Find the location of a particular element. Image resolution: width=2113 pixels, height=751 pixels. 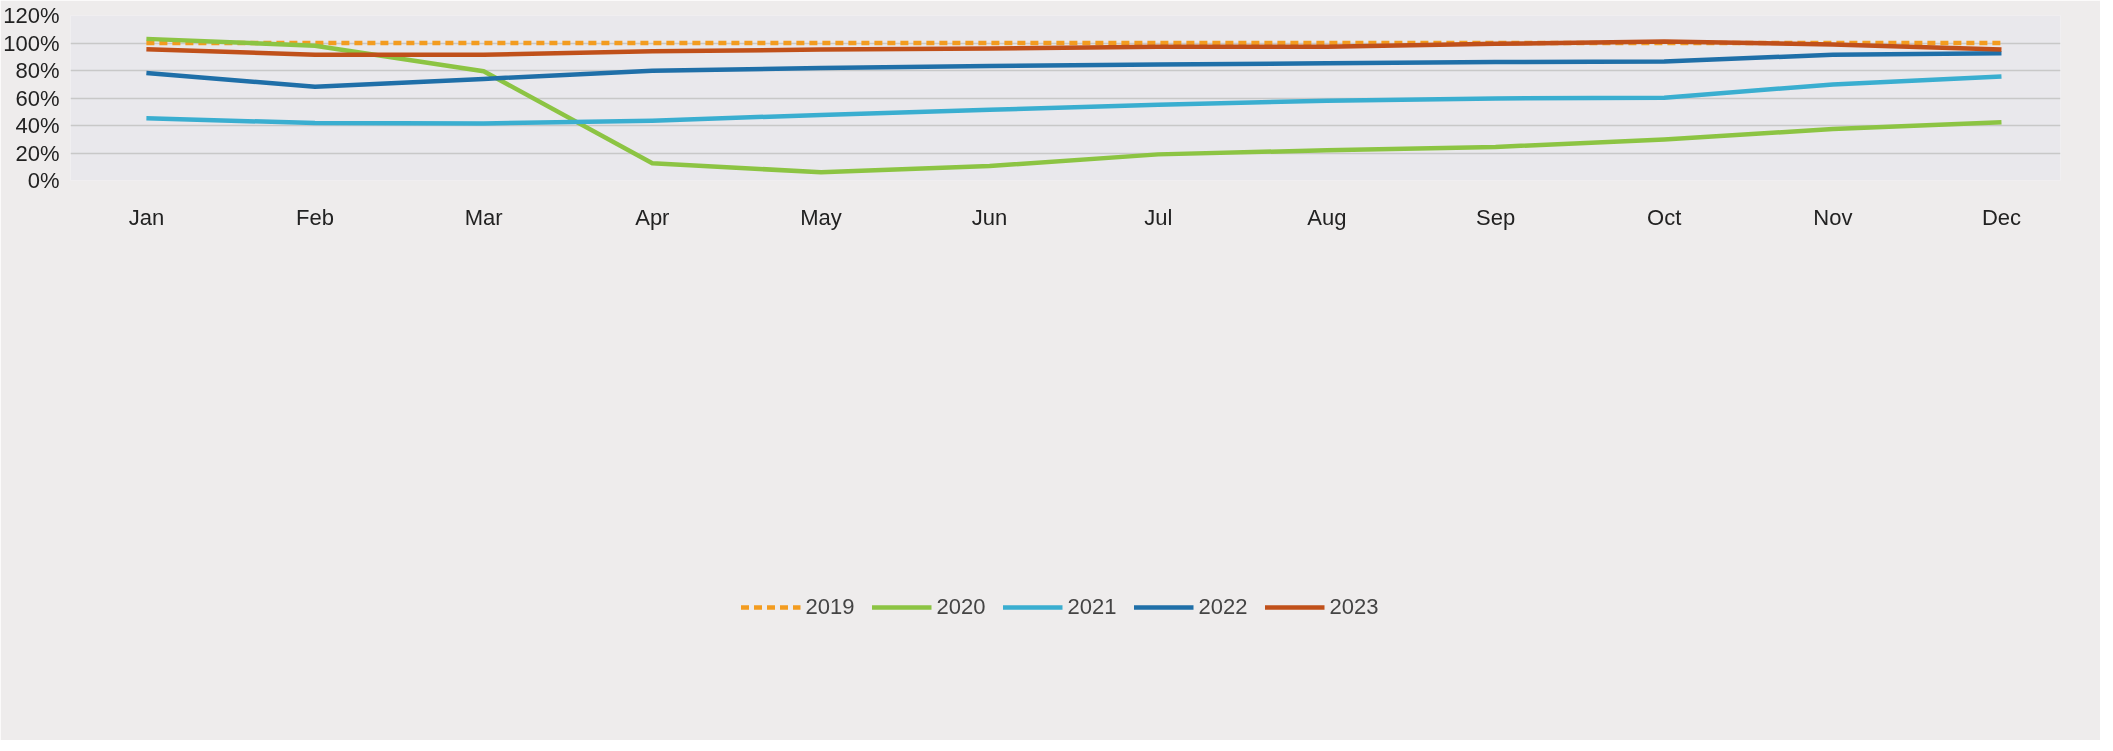

x-tick-label: Dec is located at coordinates (2001, 217).